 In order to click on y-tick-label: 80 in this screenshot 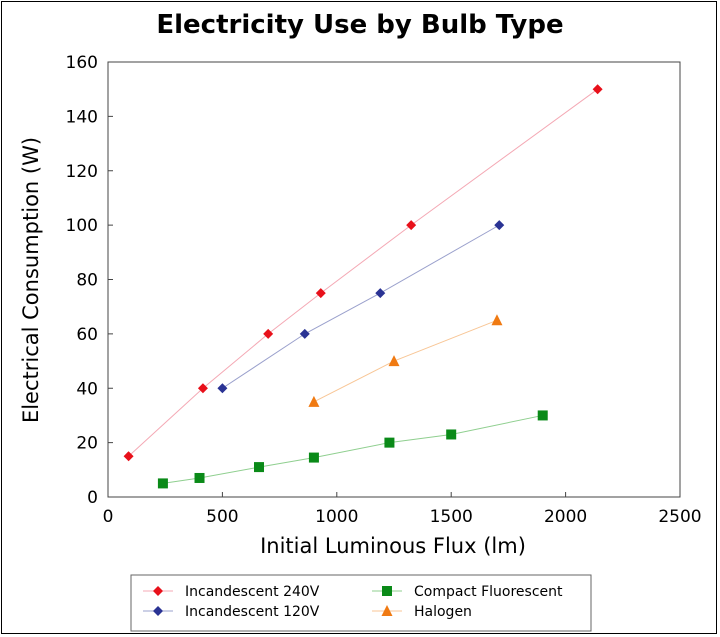, I will do `click(87, 281)`.